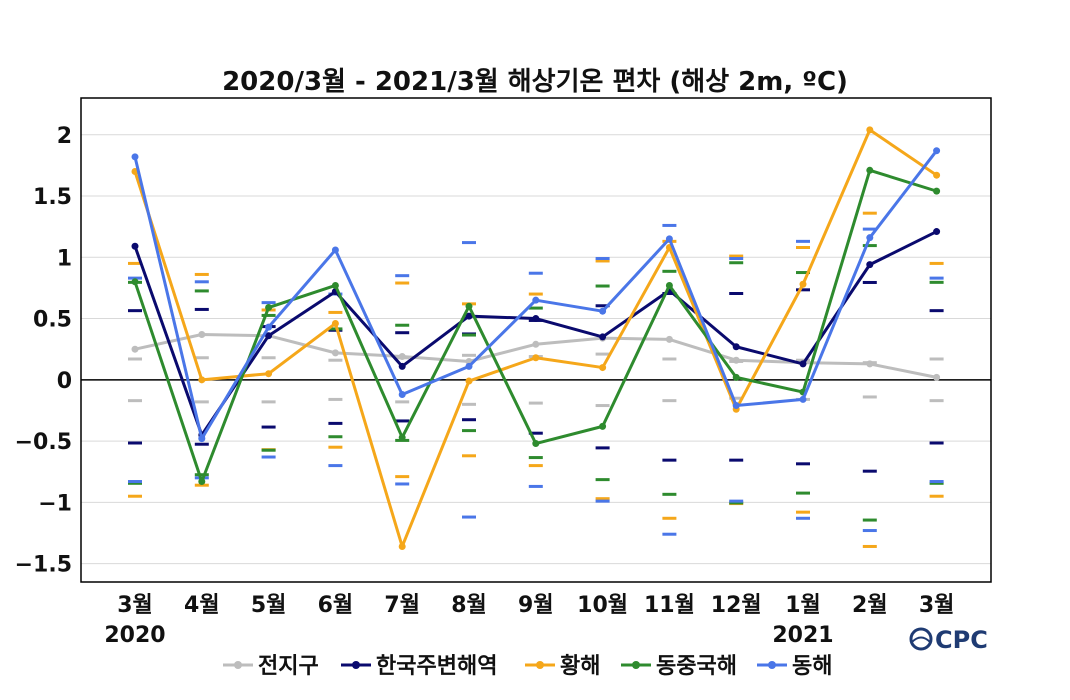 The image size is (1070, 700). I want to click on y-tick-label: 0, so click(64, 381).